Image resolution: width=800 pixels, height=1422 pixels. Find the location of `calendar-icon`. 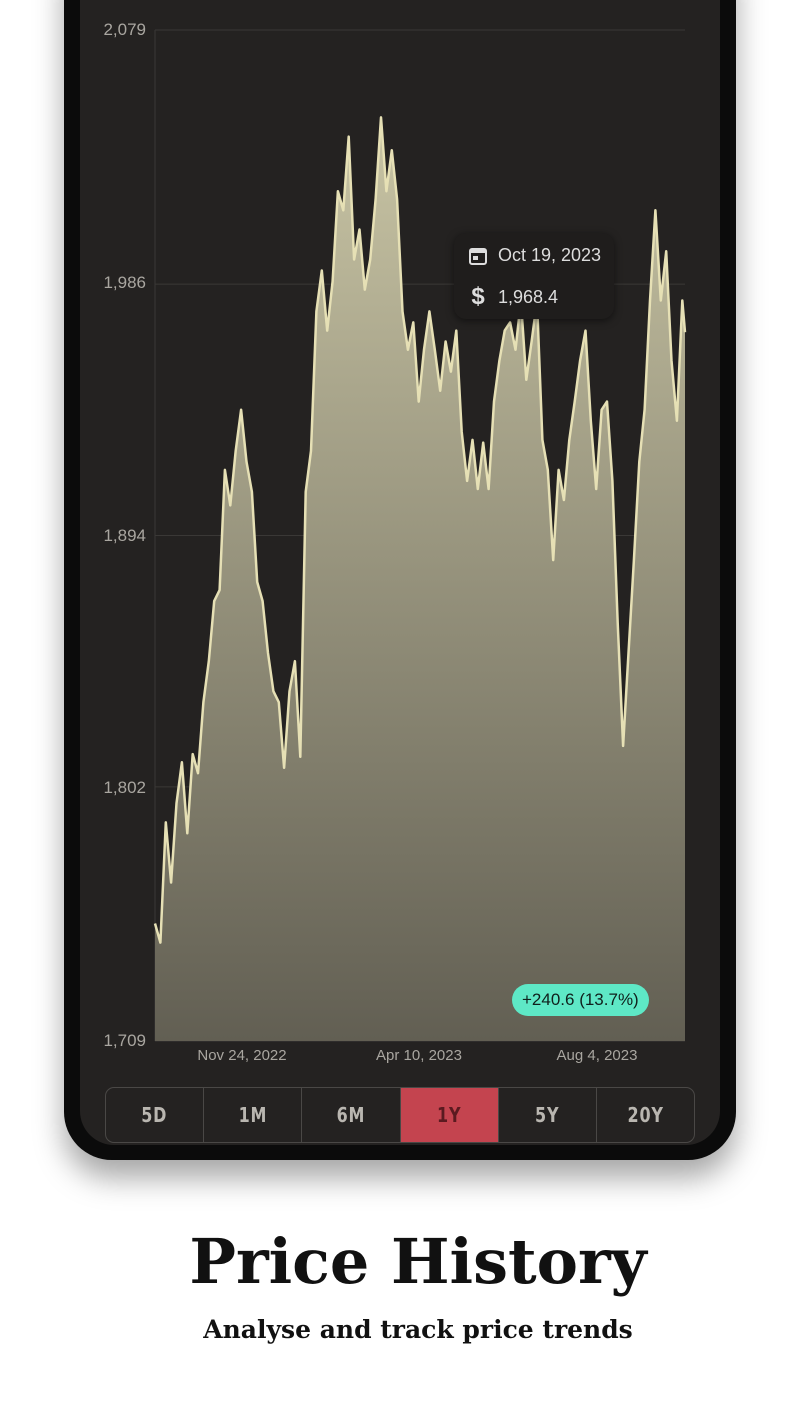

calendar-icon is located at coordinates (478, 256).